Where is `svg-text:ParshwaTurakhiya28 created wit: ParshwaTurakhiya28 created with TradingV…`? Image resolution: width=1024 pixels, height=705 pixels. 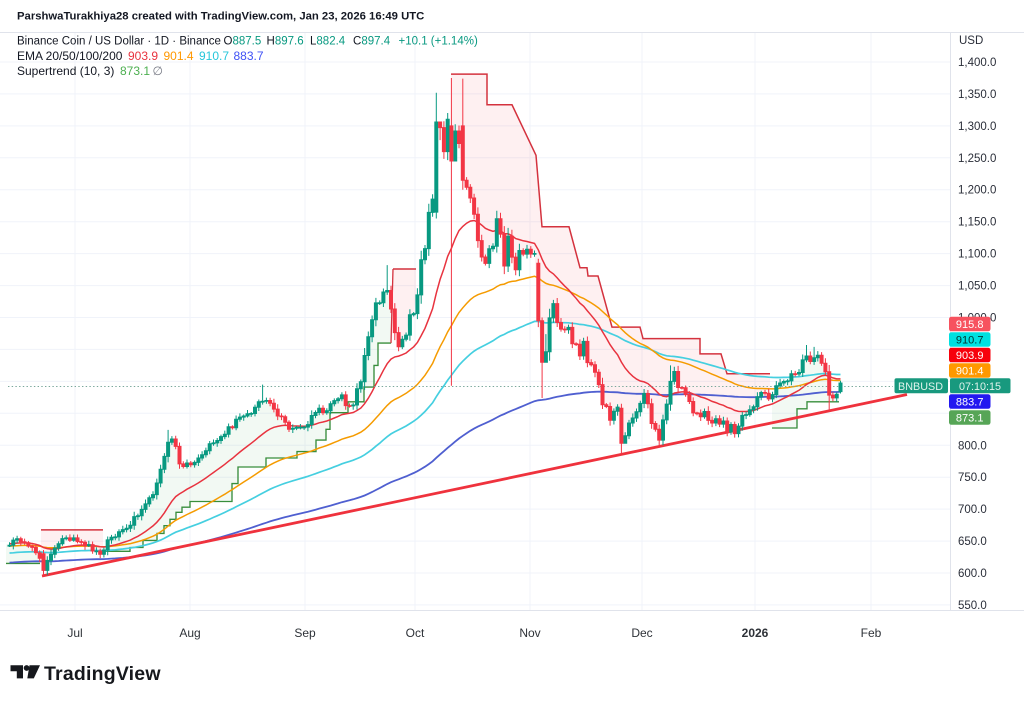
svg-text:ParshwaTurakhiya28 created wit: ParshwaTurakhiya28 created with TradingV… is located at coordinates (220, 17).